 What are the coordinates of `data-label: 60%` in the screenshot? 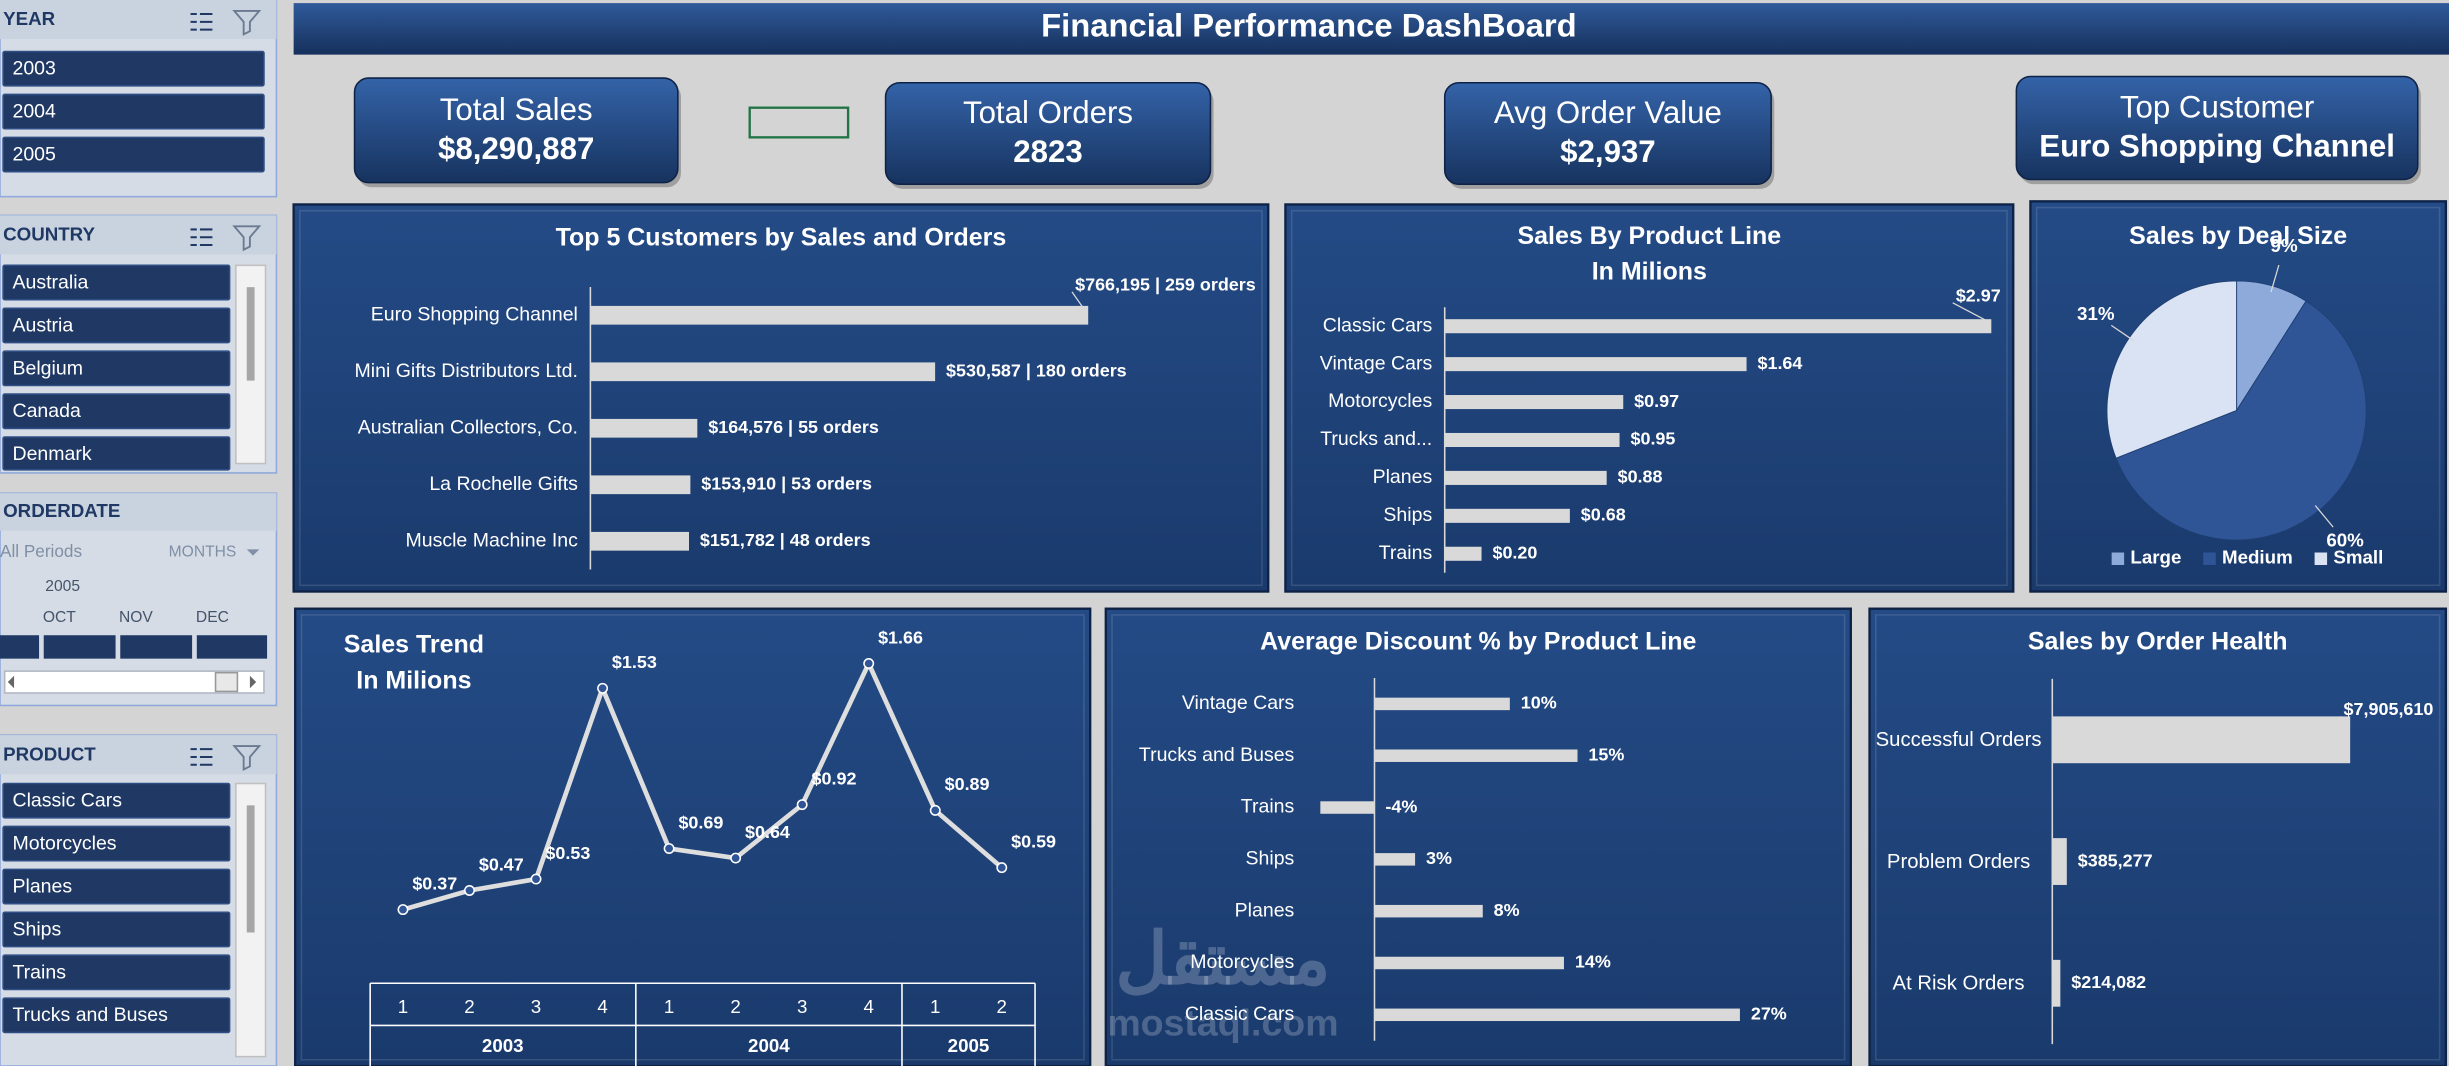 It's located at (2345, 540).